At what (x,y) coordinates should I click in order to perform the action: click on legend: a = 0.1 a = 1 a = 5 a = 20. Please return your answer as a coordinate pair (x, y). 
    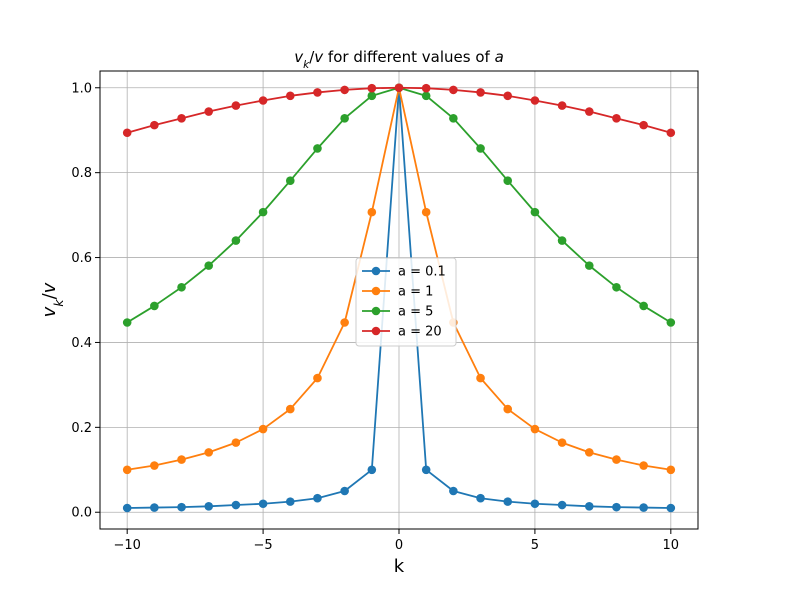
    Looking at the image, I should click on (406, 302).